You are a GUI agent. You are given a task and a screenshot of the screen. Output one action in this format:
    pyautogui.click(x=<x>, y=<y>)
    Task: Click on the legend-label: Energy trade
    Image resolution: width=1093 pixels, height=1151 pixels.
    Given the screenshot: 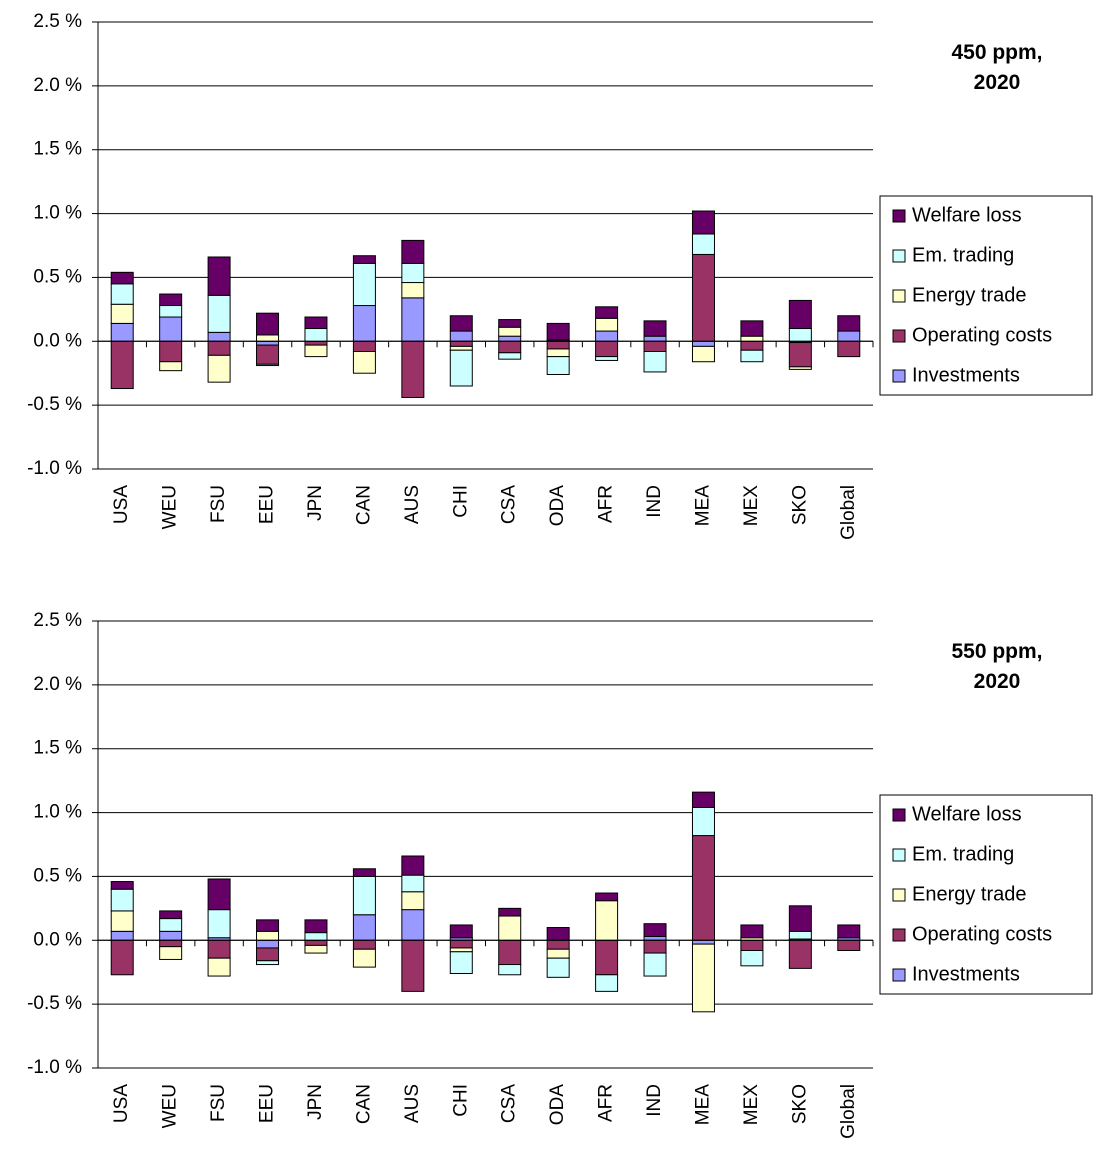 What is the action you would take?
    pyautogui.click(x=969, y=894)
    